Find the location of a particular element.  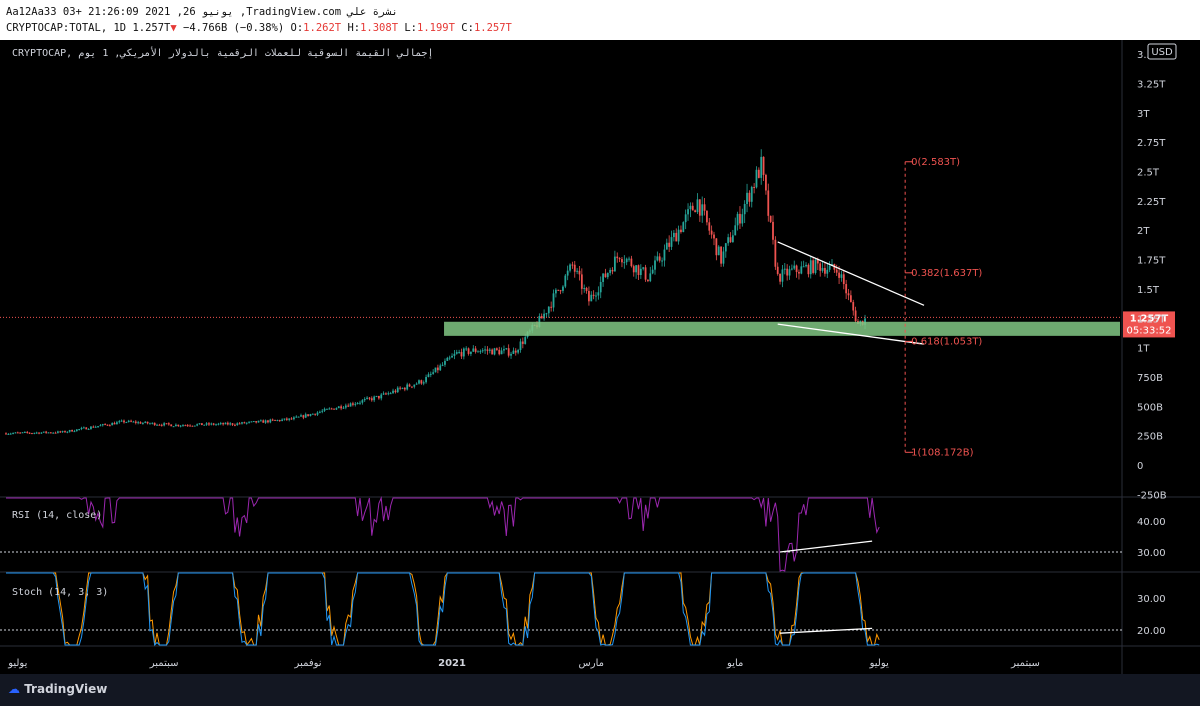

price-tick-label: 3T is located at coordinates (1143, 114).